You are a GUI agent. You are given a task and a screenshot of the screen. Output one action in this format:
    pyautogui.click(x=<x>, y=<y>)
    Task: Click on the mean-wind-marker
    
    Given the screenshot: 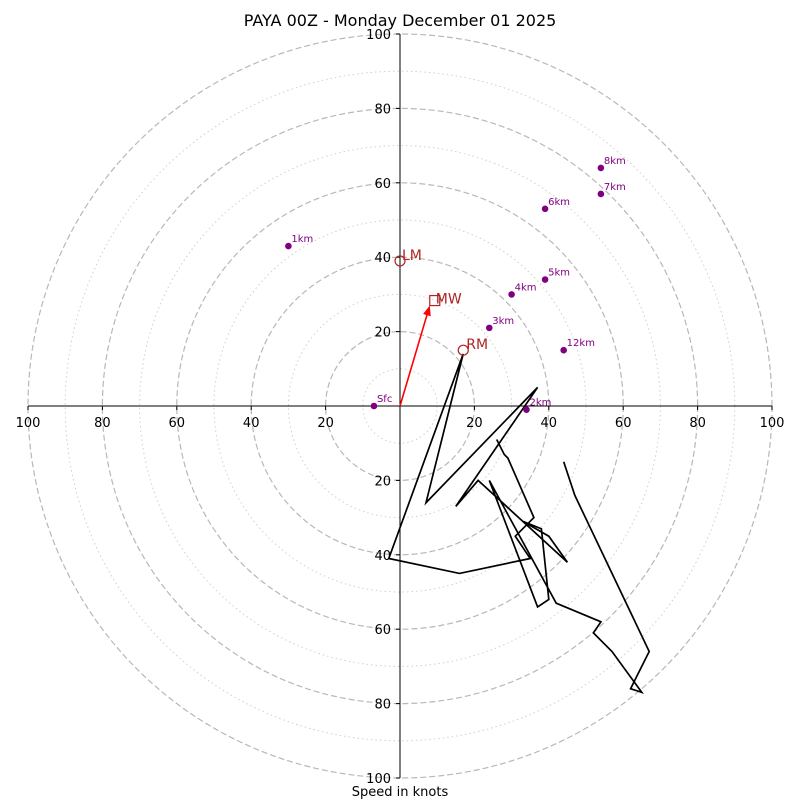 What is the action you would take?
    pyautogui.click(x=435, y=300)
    